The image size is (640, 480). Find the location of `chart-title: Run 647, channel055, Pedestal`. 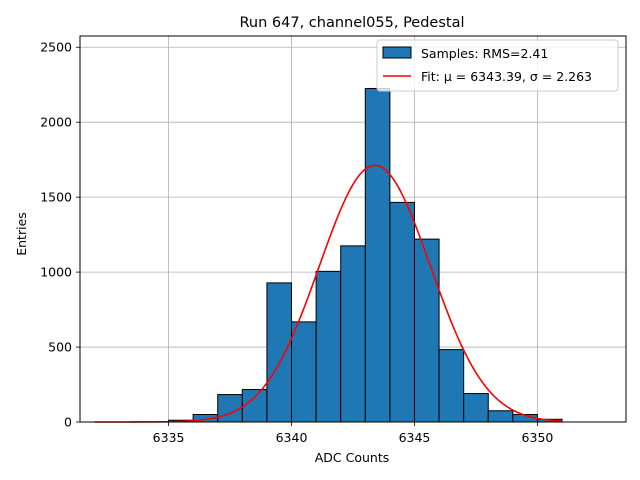

chart-title: Run 647, channel055, Pedestal is located at coordinates (351, 23).